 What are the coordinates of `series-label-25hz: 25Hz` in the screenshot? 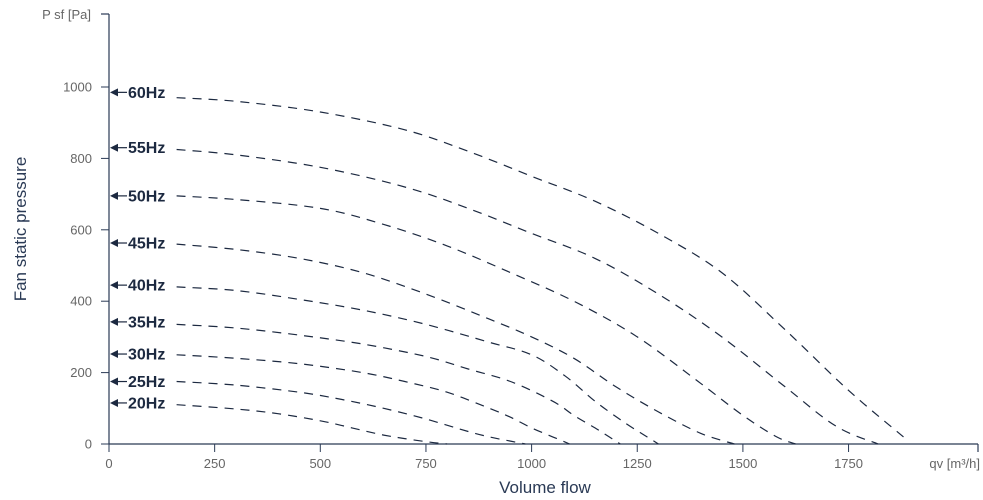 It's located at (146, 382).